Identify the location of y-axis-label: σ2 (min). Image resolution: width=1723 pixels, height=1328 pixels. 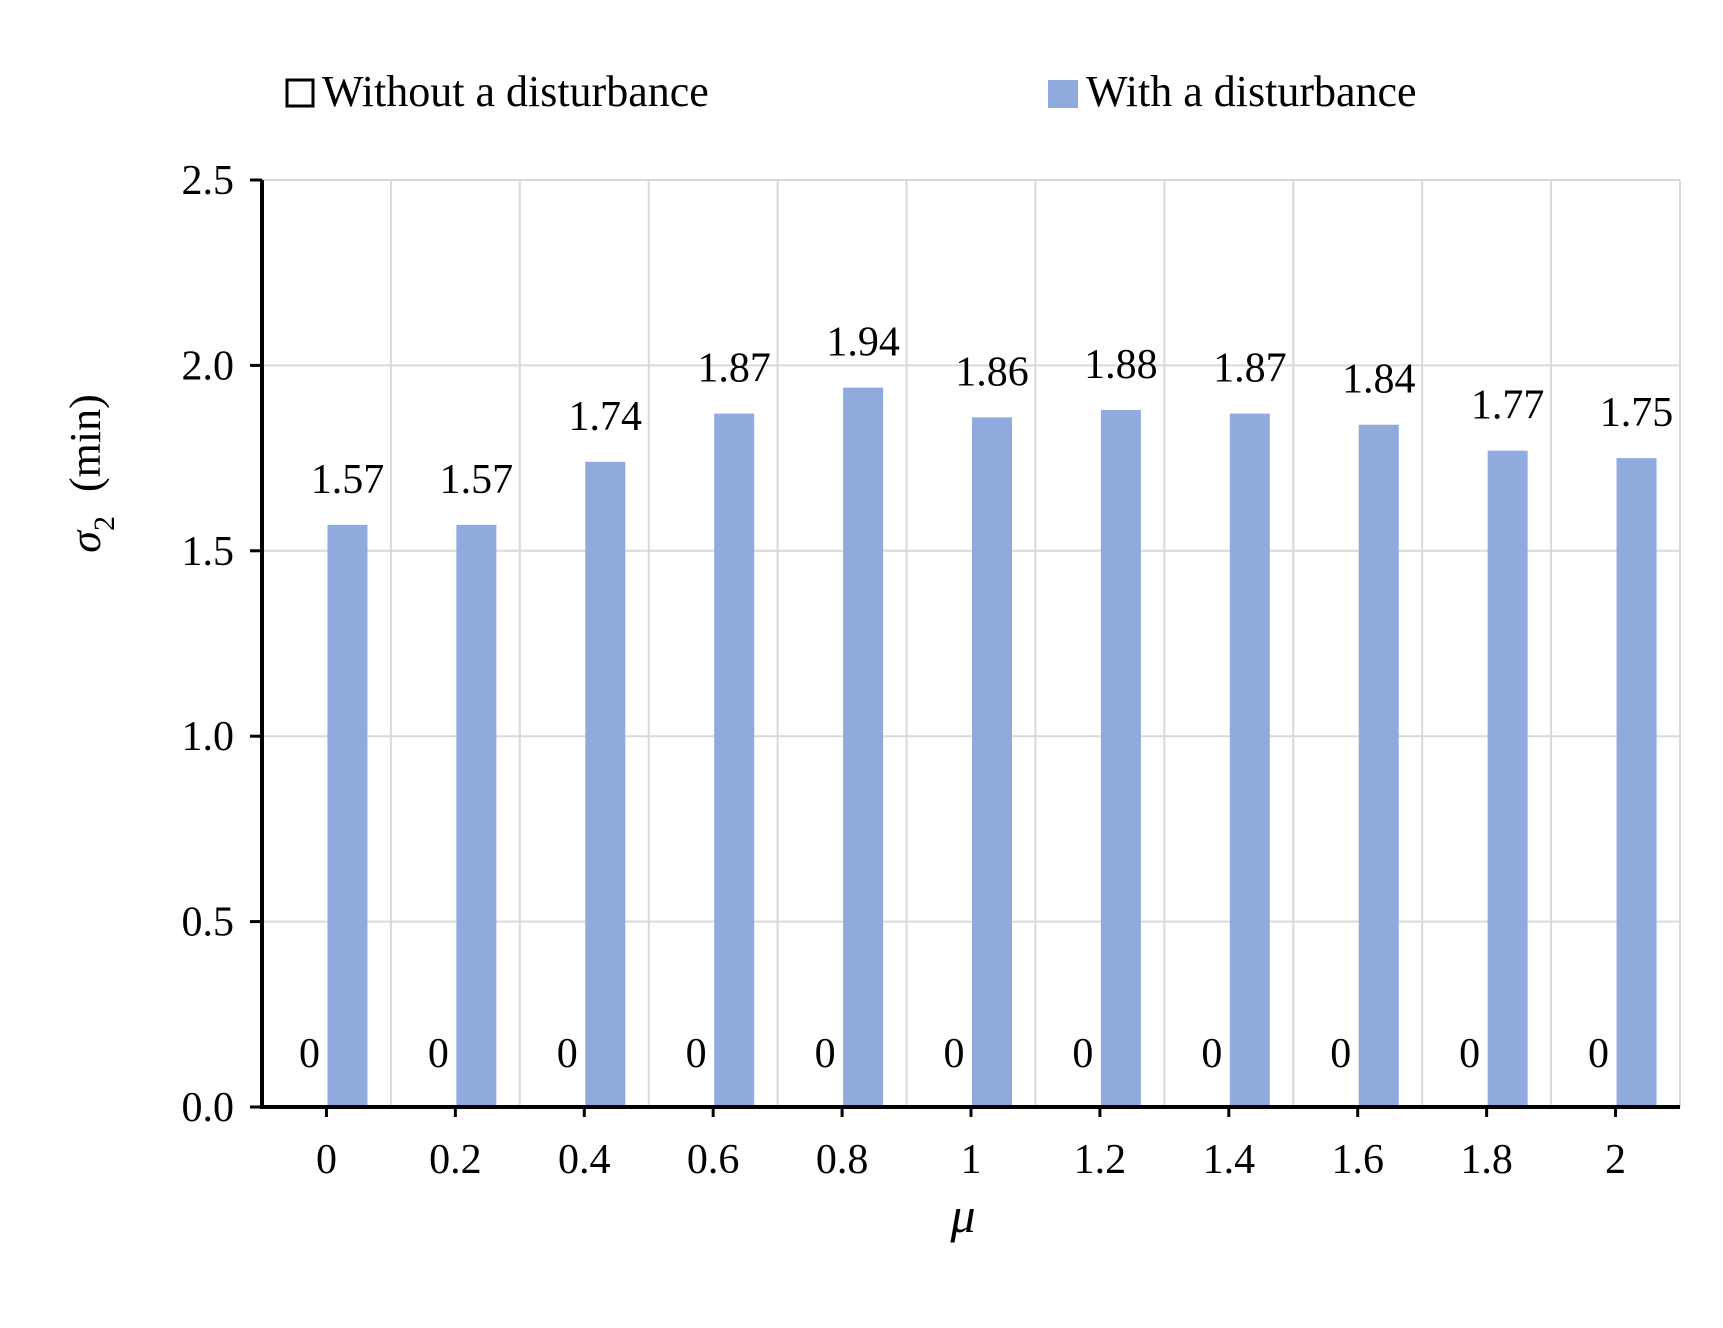
(91, 473).